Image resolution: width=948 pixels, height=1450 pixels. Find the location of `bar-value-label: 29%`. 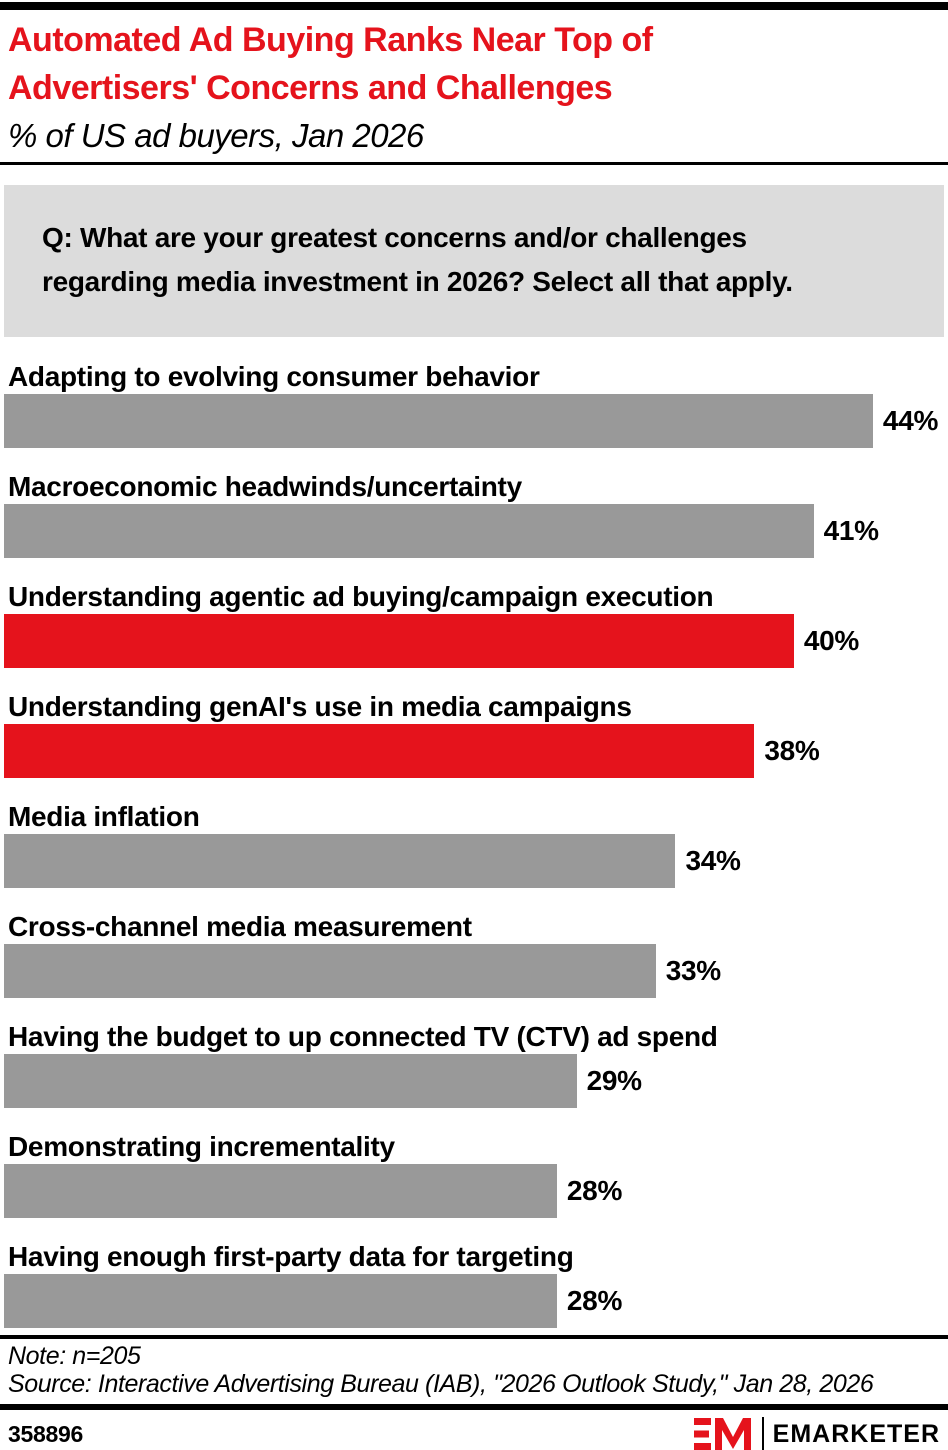

bar-value-label: 29% is located at coordinates (614, 1080).